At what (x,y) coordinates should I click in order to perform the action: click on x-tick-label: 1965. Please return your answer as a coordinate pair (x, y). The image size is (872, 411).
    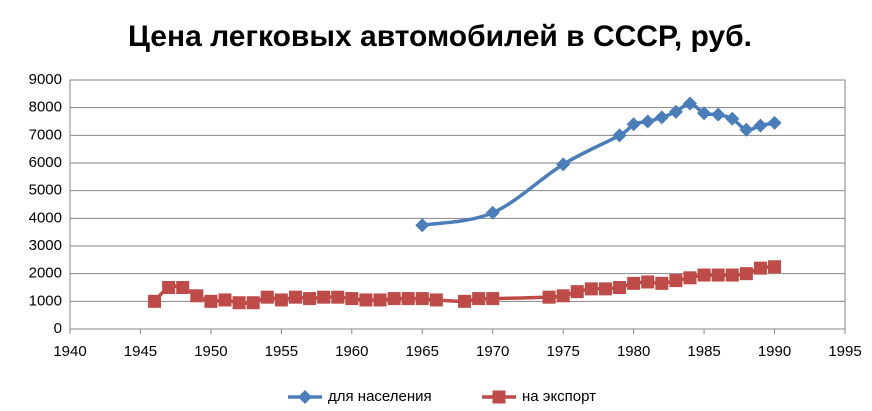
    Looking at the image, I should click on (422, 351).